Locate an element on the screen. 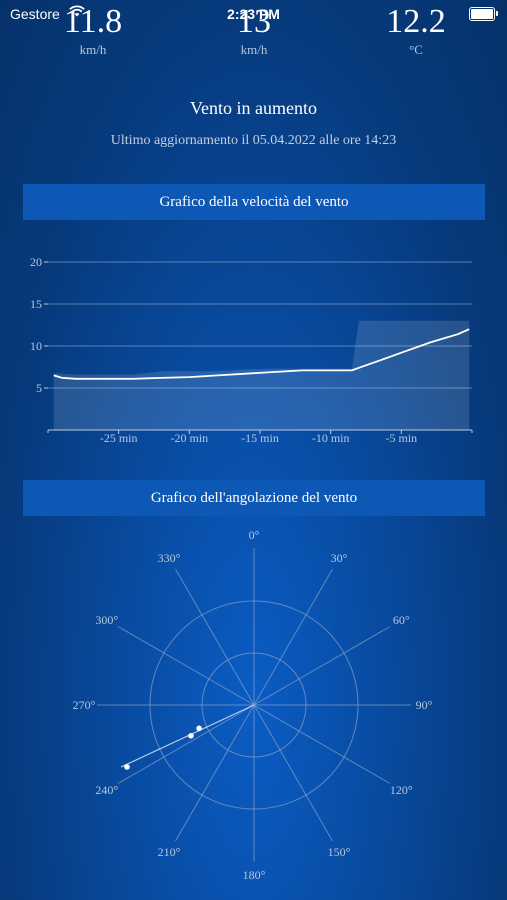  metric-value: 12.2 is located at coordinates (416, 21).